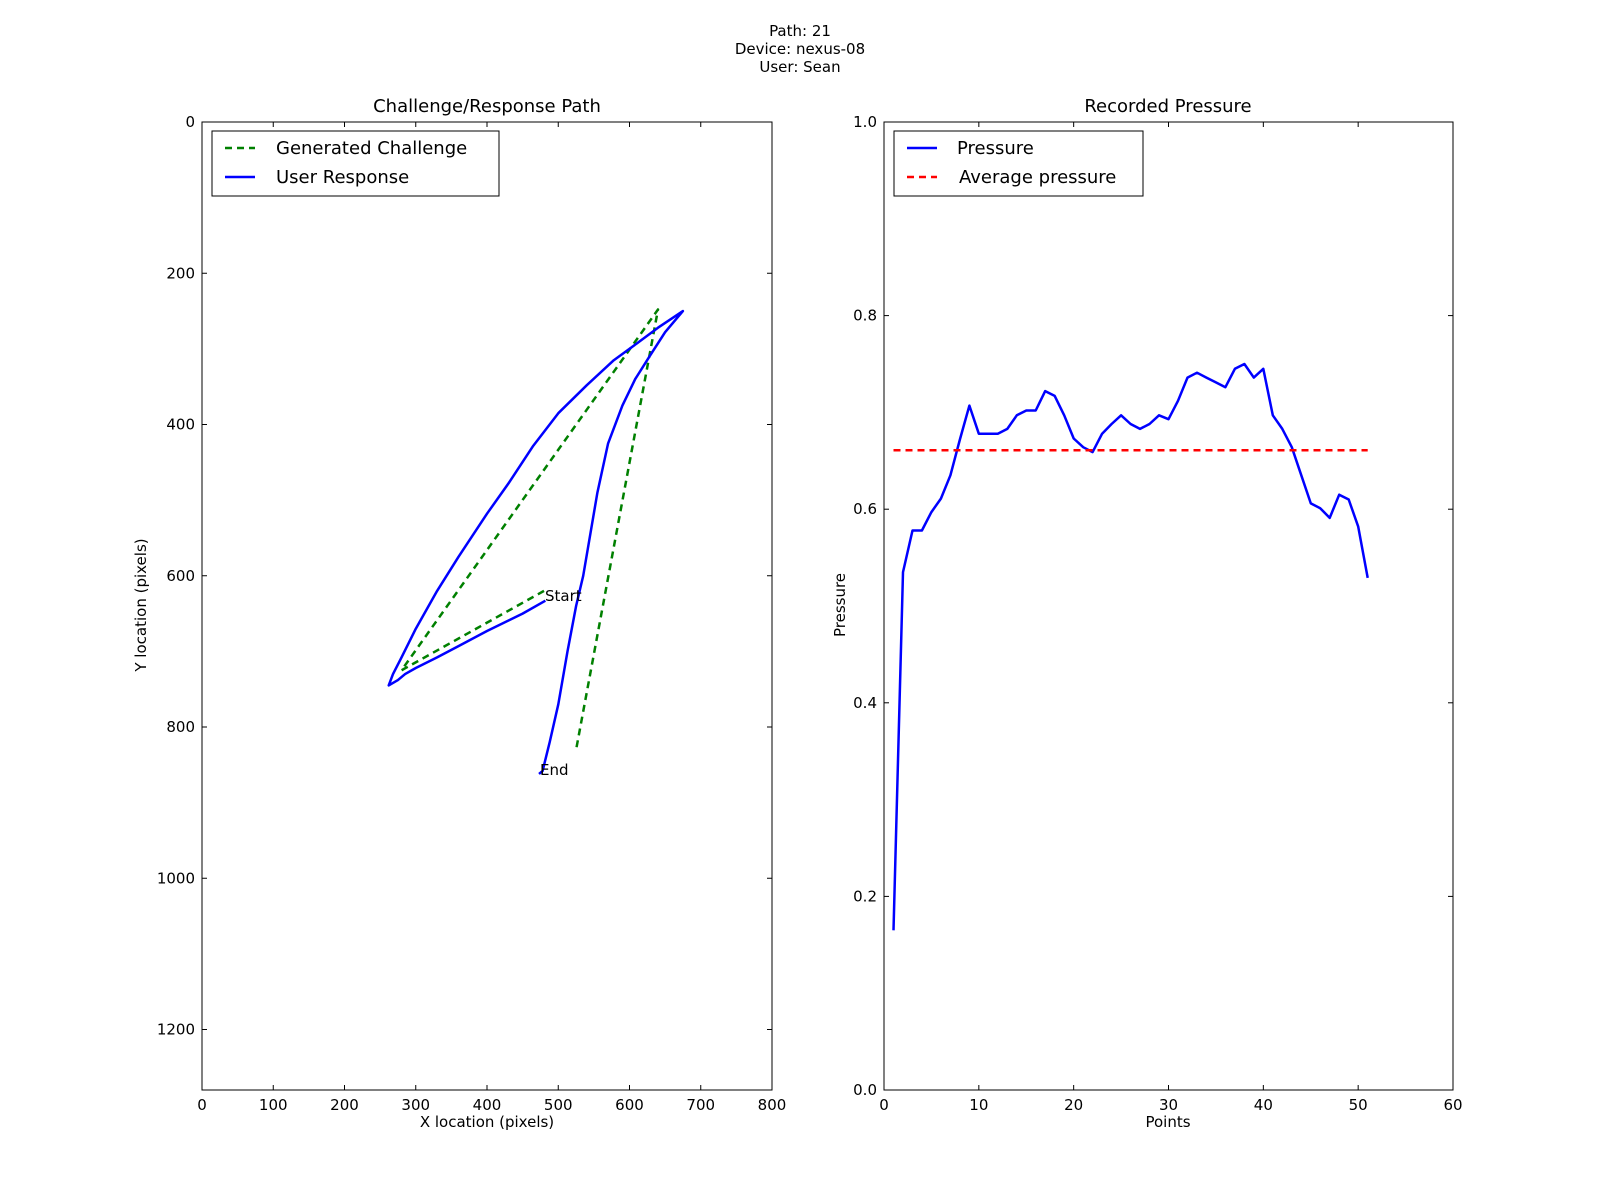 Image resolution: width=1600 pixels, height=1200 pixels. What do you see at coordinates (176, 878) in the screenshot?
I see `y-tick-label: 1000` at bounding box center [176, 878].